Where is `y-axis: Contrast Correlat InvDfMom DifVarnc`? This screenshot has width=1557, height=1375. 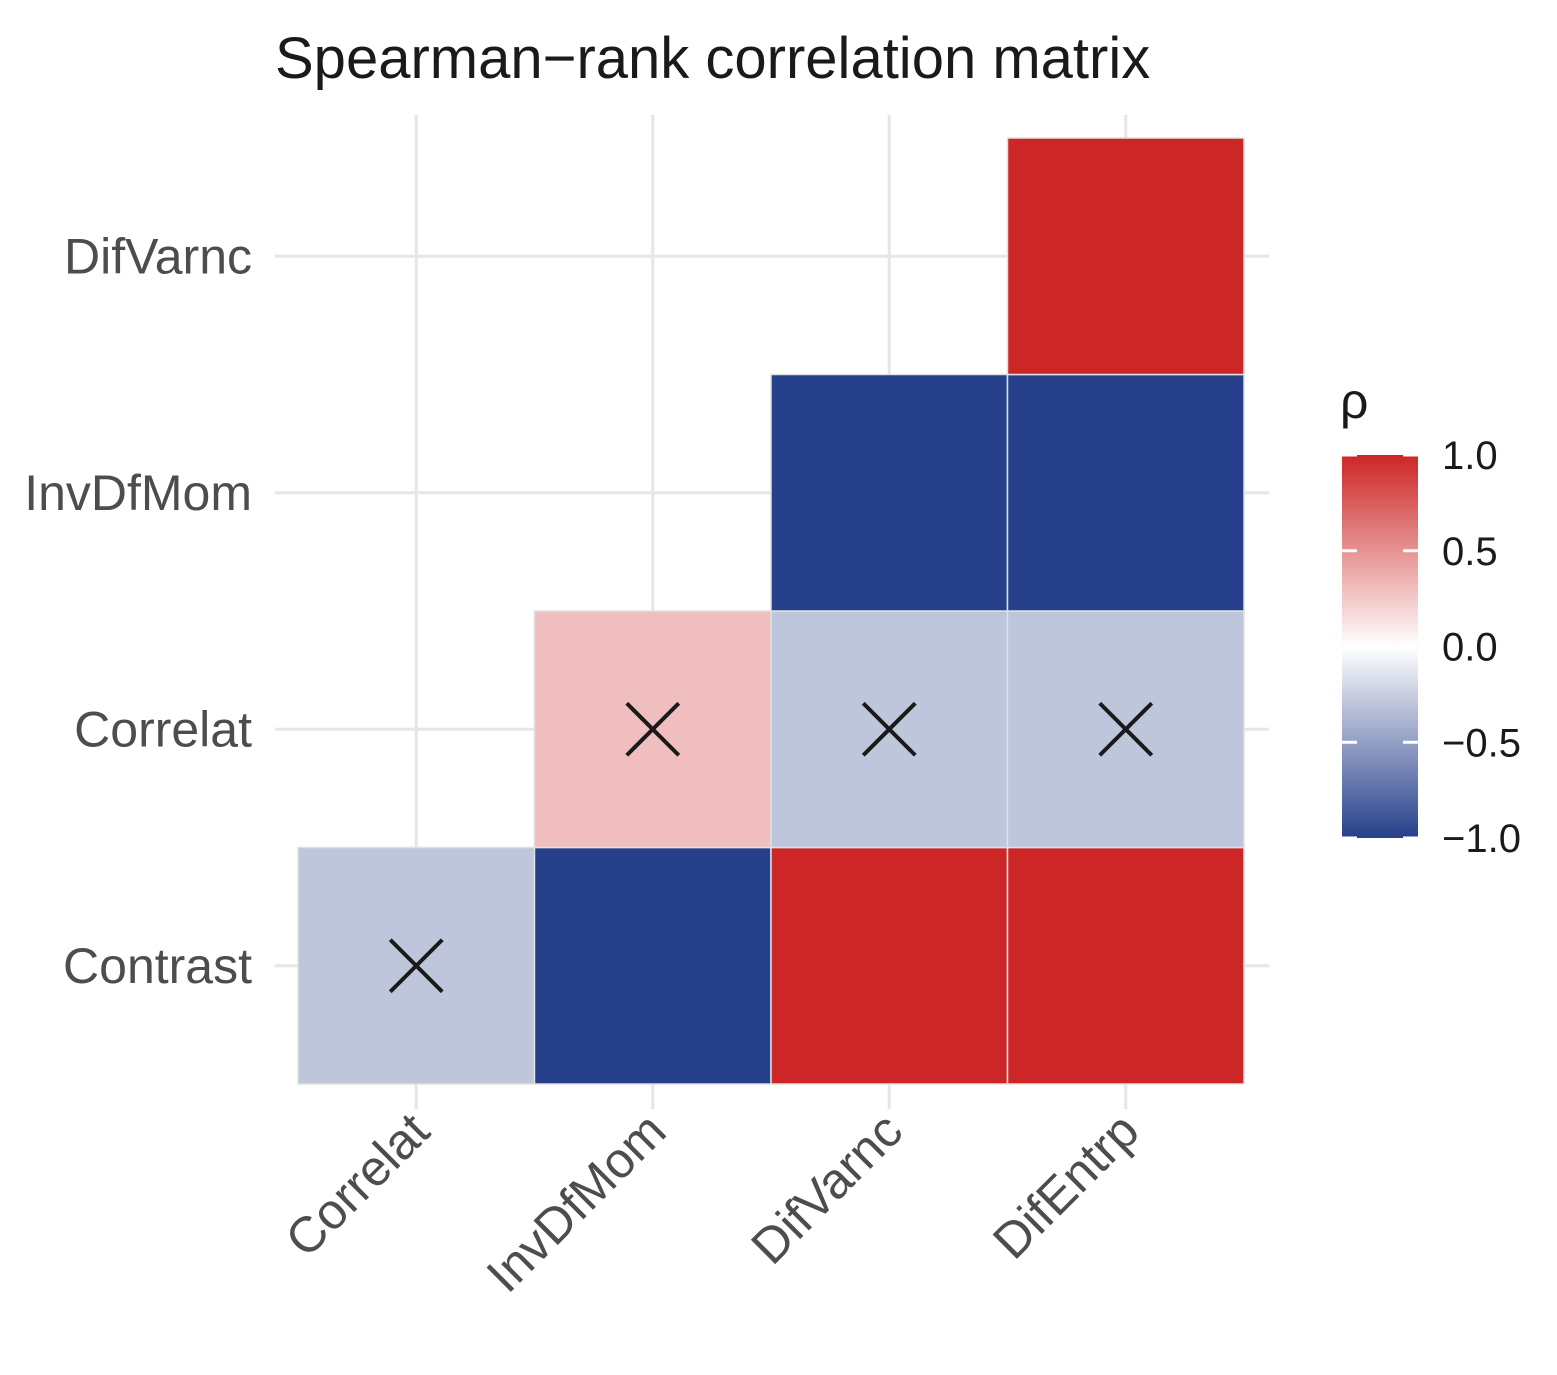
y-axis: Contrast Correlat InvDfMom DifVarnc is located at coordinates (138, 611).